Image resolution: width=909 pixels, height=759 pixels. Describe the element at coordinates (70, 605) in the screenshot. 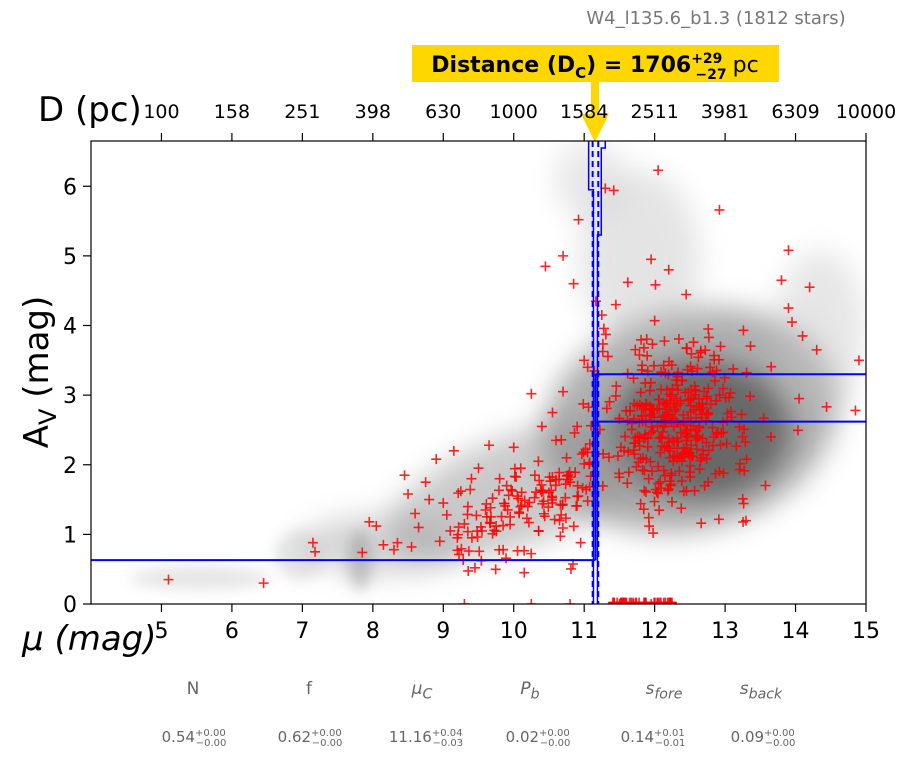

I see `y-tick-label: 0` at that location.